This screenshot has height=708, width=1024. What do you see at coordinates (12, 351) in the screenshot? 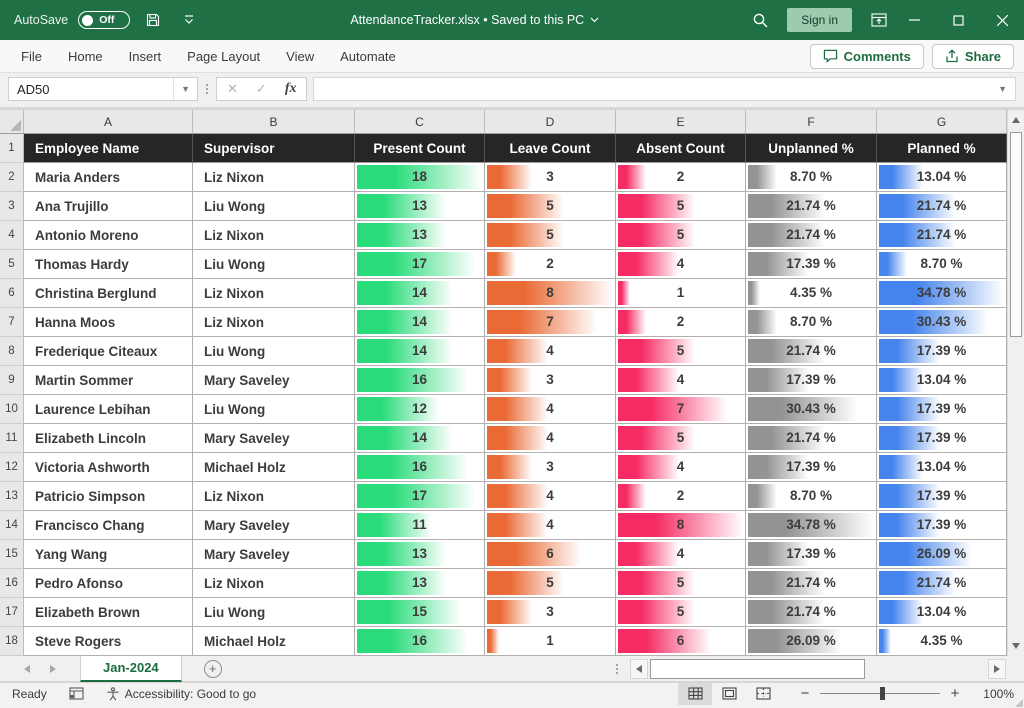
I see `row-number-8: 8` at bounding box center [12, 351].